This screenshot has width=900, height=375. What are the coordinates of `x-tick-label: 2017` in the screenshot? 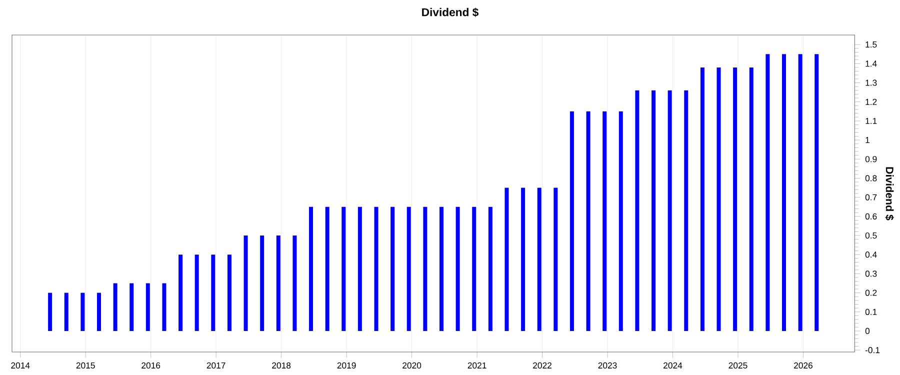 It's located at (216, 365).